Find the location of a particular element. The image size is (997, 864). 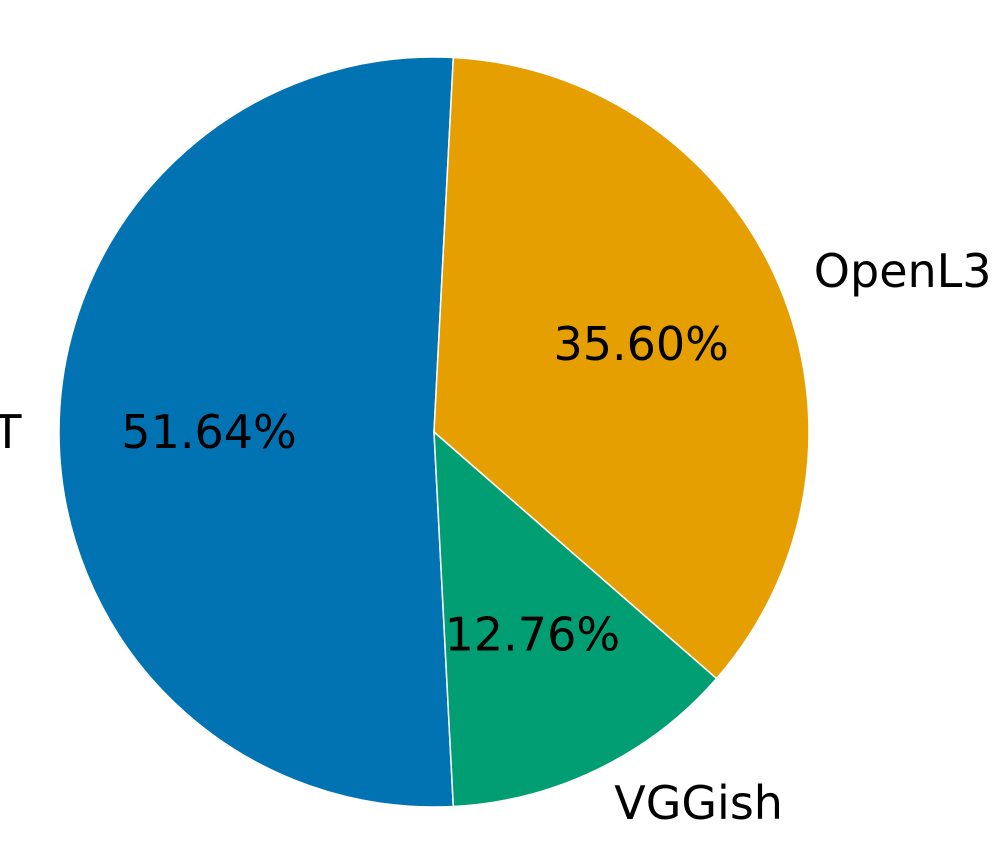

category-label-vggish: VGGish is located at coordinates (698, 803).